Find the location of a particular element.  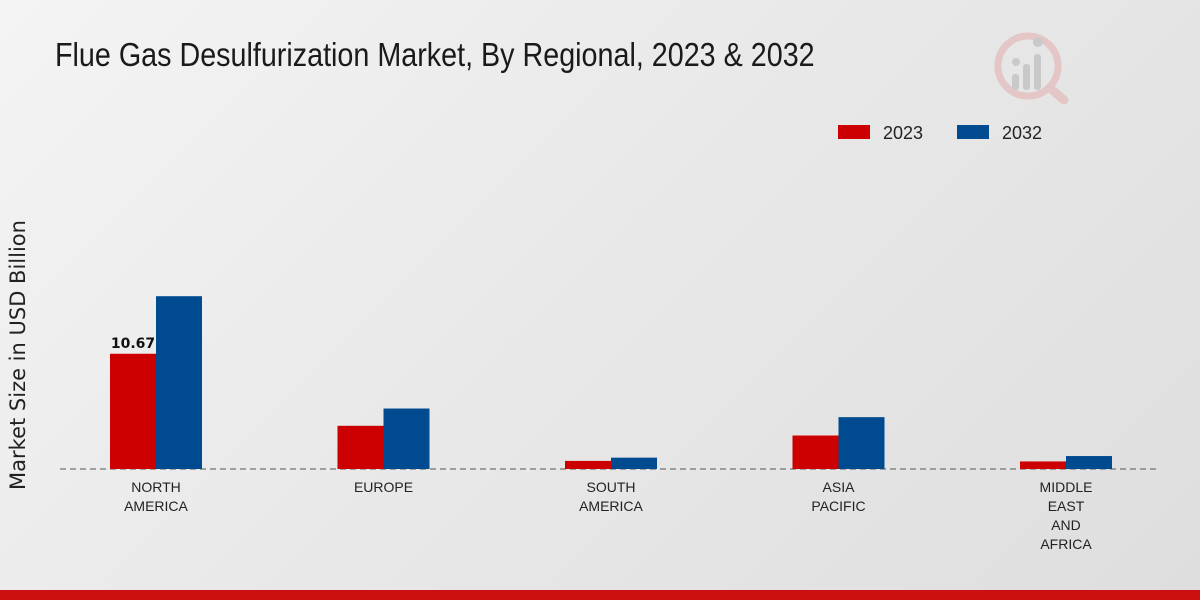

x-tick-label-4: MIDDLE EAST AND AFRICA is located at coordinates (1066, 515).